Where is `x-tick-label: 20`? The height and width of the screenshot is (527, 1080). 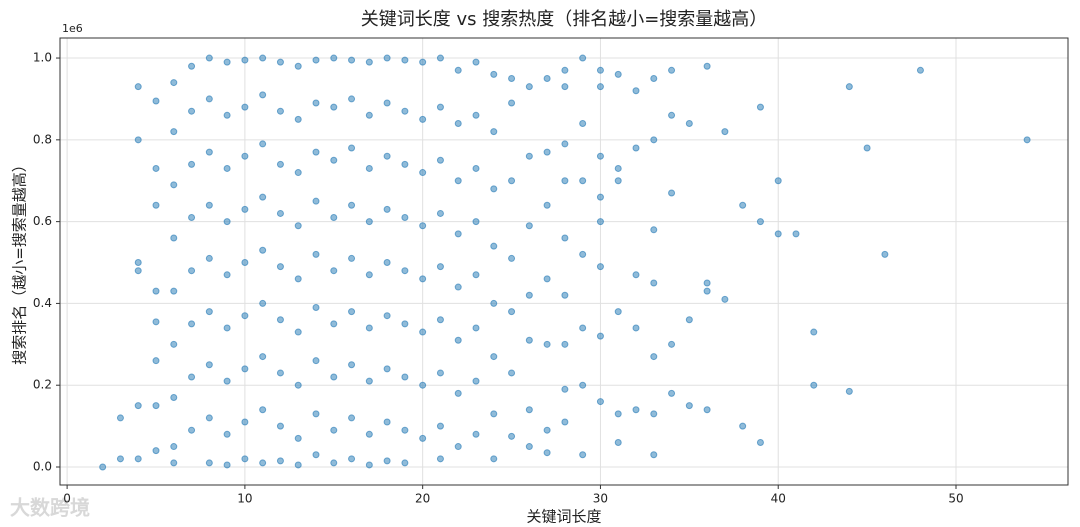 x-tick-label: 20 is located at coordinates (422, 499).